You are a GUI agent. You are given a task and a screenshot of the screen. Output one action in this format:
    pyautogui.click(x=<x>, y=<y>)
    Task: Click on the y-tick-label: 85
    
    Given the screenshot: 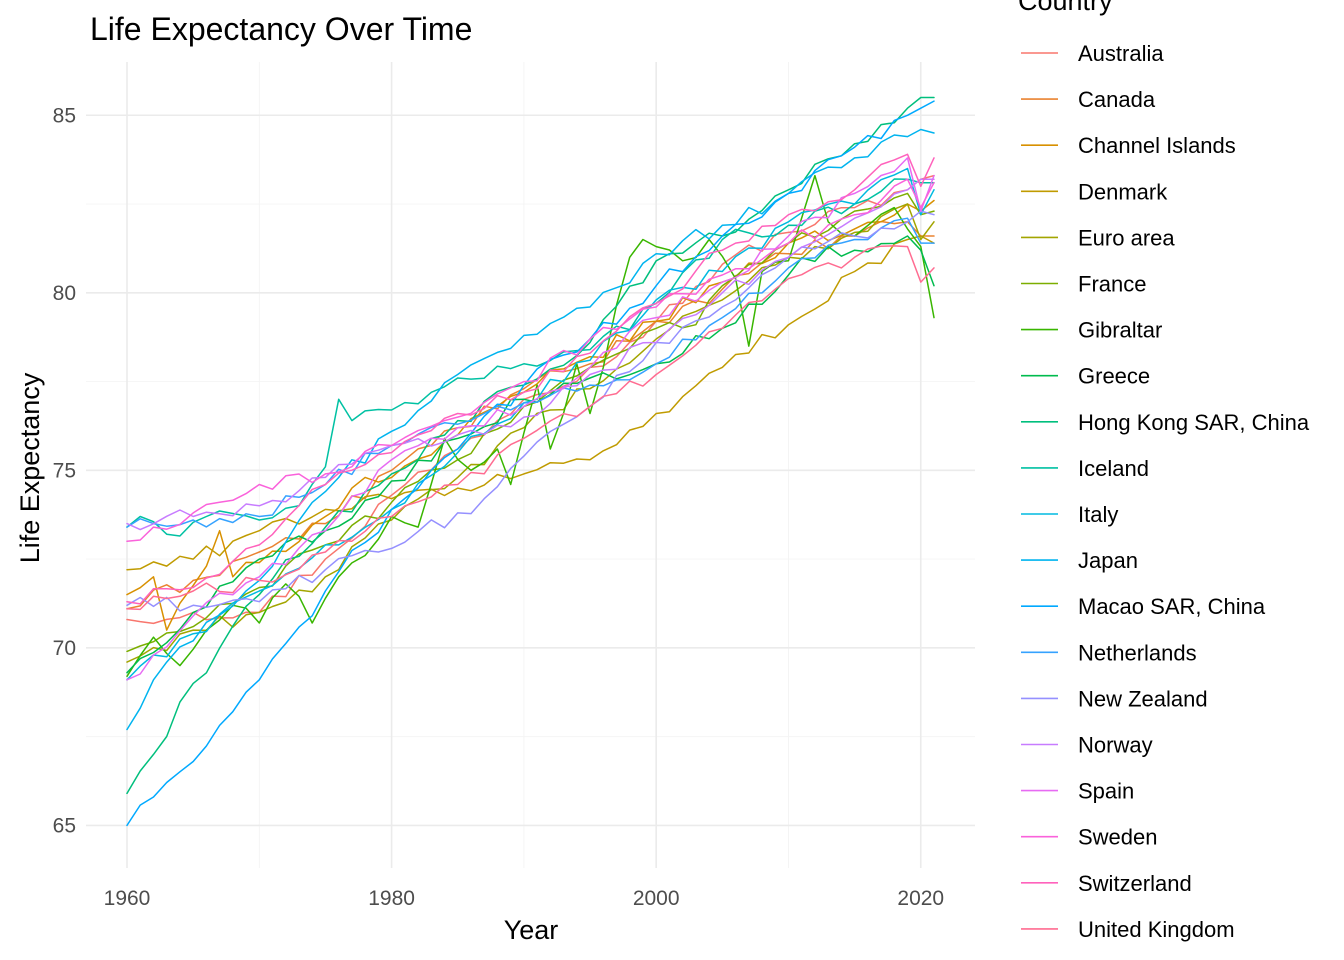 What is the action you would take?
    pyautogui.click(x=64, y=115)
    